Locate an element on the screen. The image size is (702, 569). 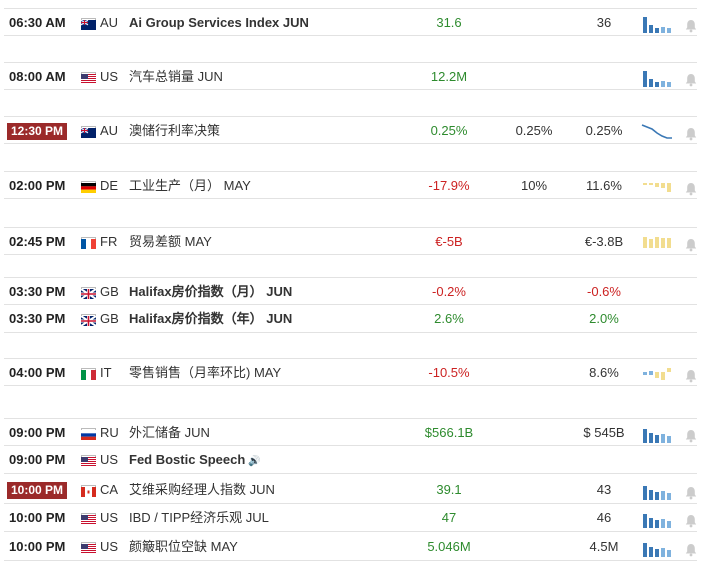
event-title-text: 艾维采购经理人指数 JUN is located at coordinates (202, 489).